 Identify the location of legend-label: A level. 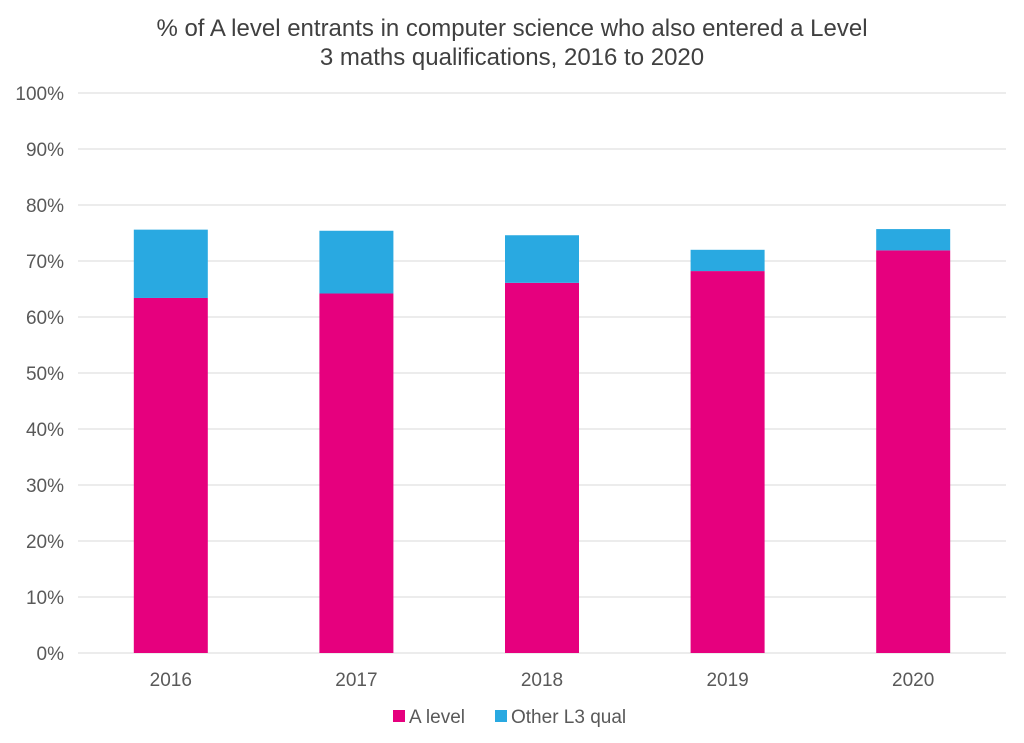
(437, 717).